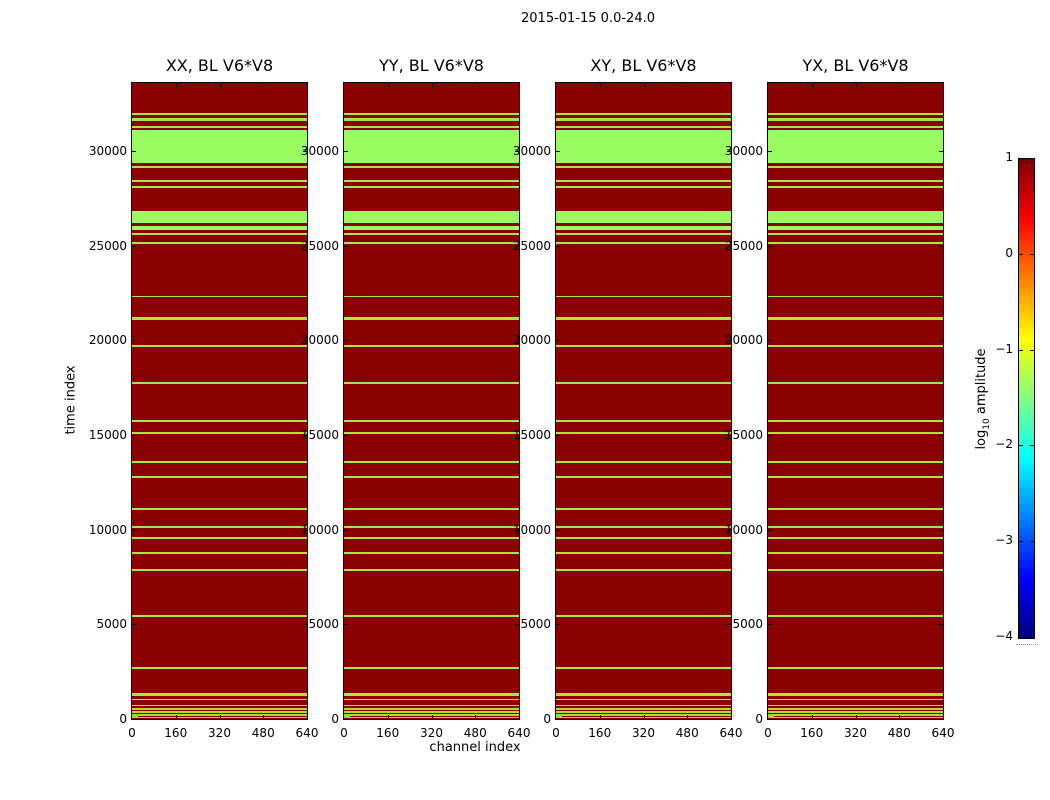  What do you see at coordinates (943, 733) in the screenshot?
I see `x-tick-label: 640` at bounding box center [943, 733].